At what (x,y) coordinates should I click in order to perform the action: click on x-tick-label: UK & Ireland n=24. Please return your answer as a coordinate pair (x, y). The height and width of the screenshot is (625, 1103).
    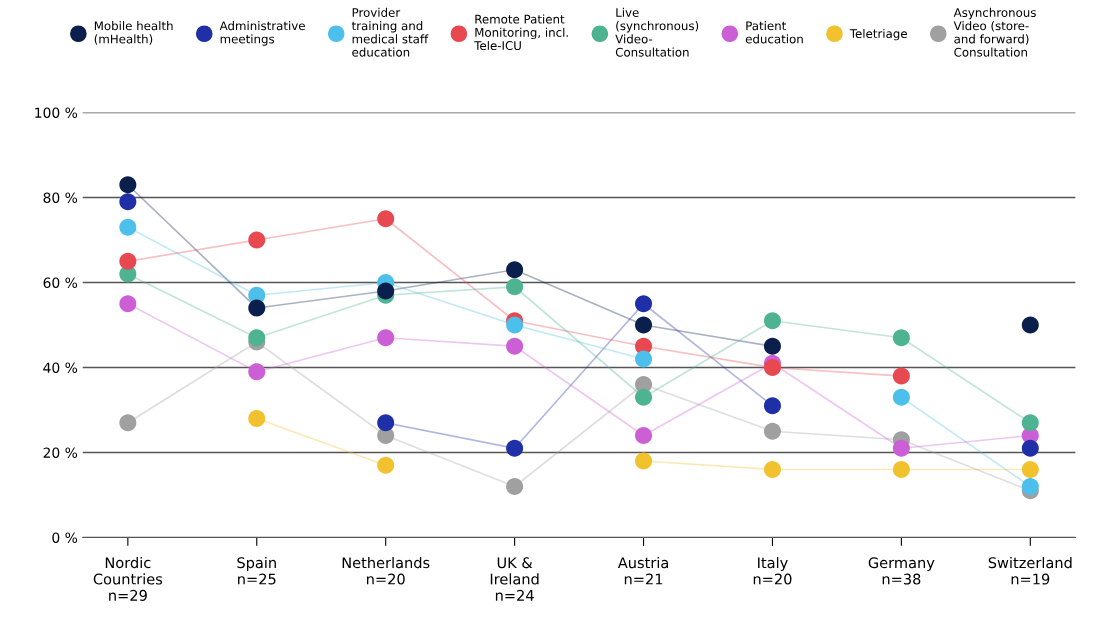
    Looking at the image, I should click on (514, 579).